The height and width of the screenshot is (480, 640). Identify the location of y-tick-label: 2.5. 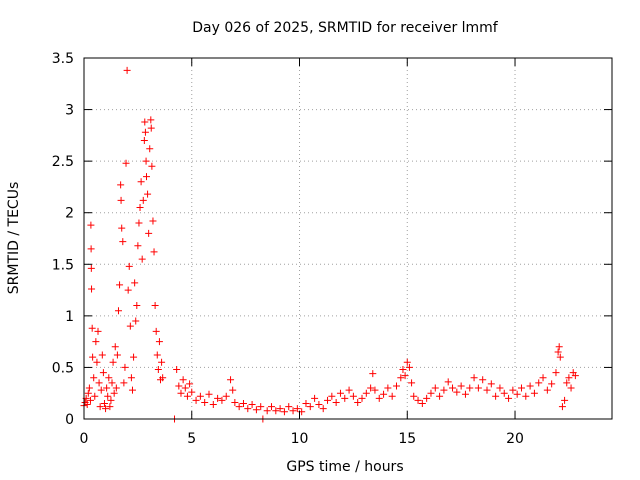
(63, 162).